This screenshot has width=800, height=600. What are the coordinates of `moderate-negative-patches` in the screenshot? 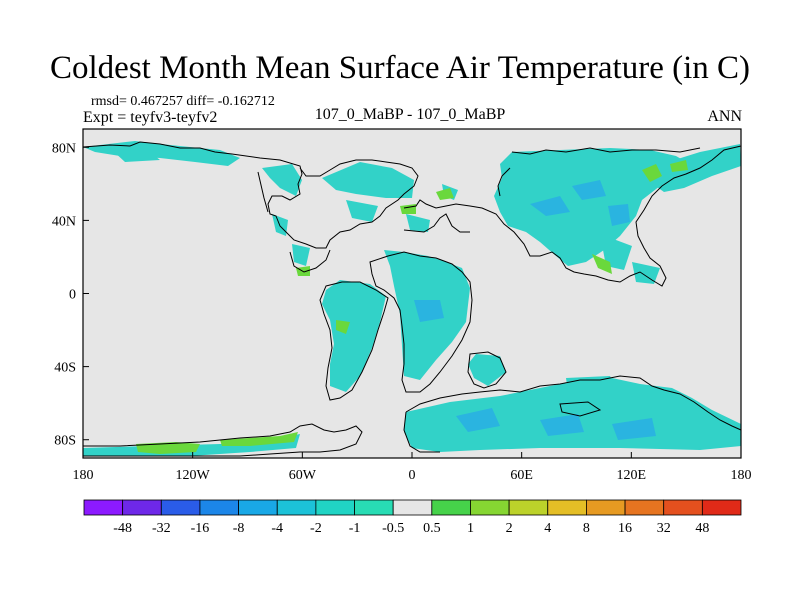 It's located at (535, 310).